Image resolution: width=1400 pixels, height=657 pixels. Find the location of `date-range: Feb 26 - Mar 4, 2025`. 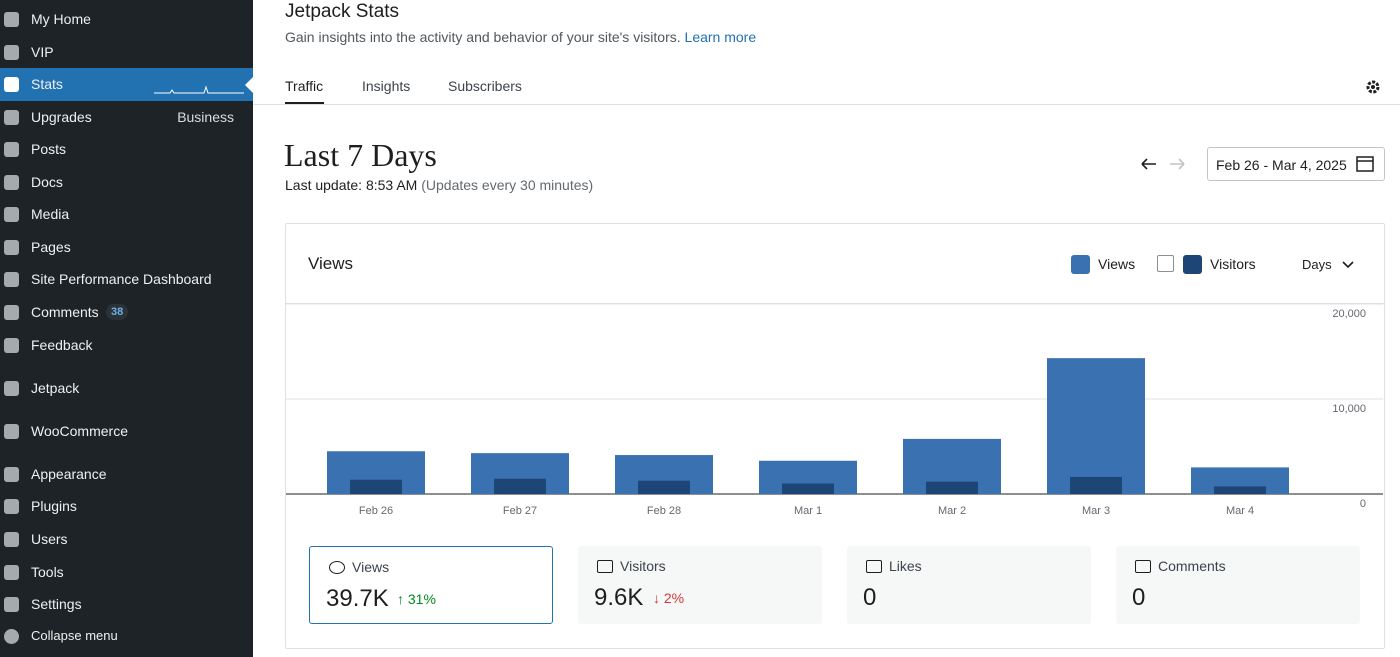

date-range: Feb 26 - Mar 4, 2025 is located at coordinates (1281, 165).